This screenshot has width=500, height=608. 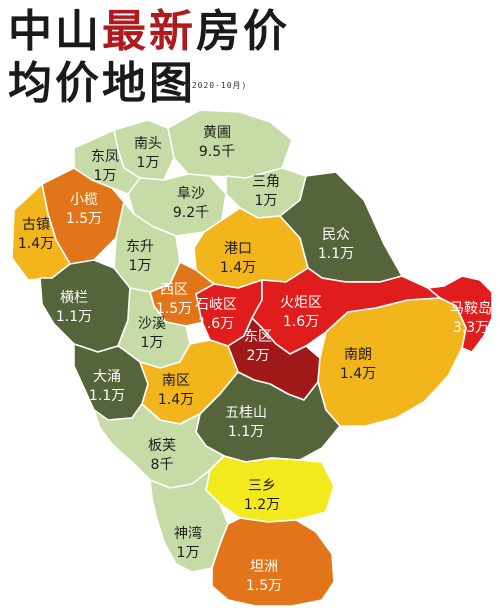 What do you see at coordinates (336, 235) in the screenshot?
I see `label-minzhong-name: 民众` at bounding box center [336, 235].